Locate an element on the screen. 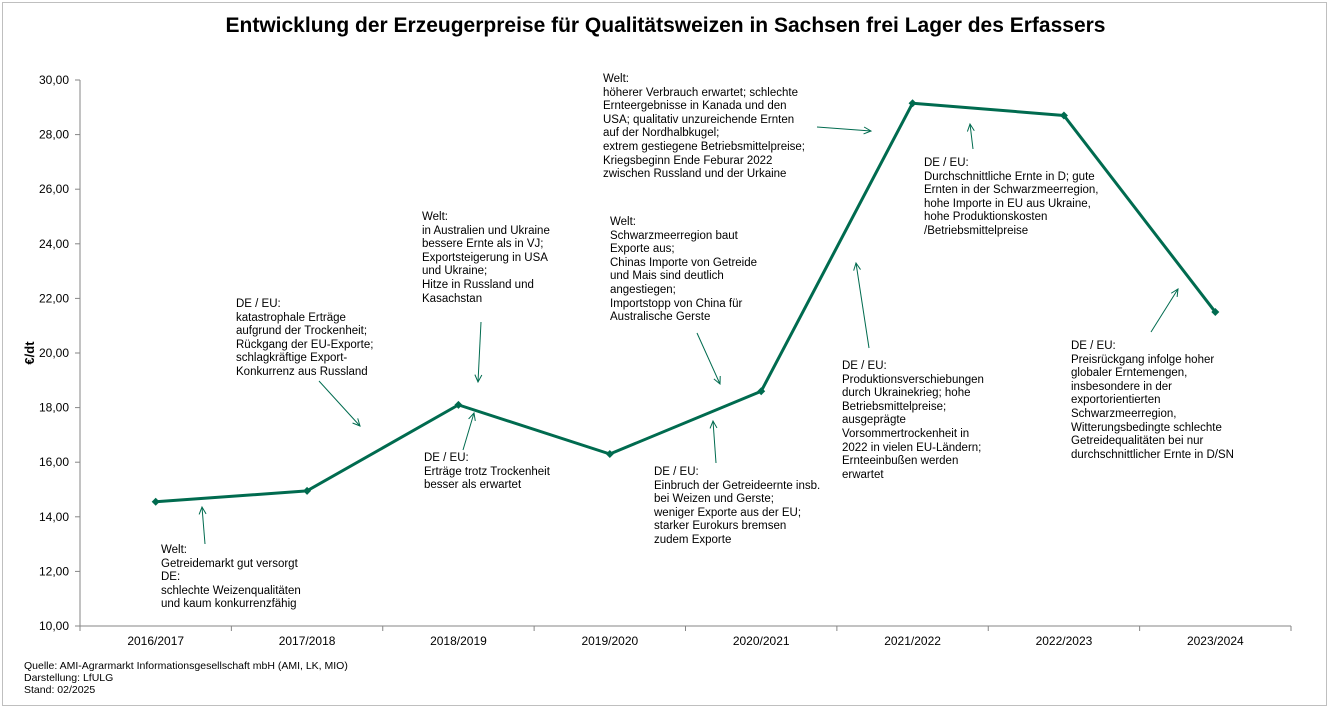 The width and height of the screenshot is (1331, 710). x-tick-label: 2022/2023 is located at coordinates (1064, 641).